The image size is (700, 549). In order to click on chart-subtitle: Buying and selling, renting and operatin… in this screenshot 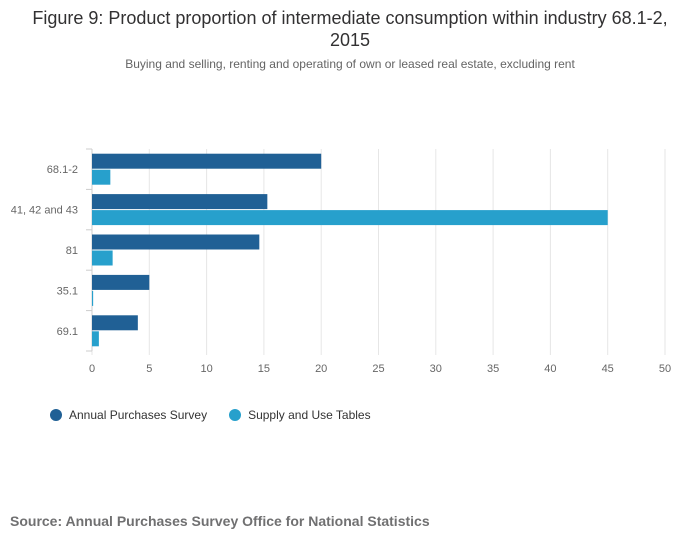, I will do `click(350, 64)`.